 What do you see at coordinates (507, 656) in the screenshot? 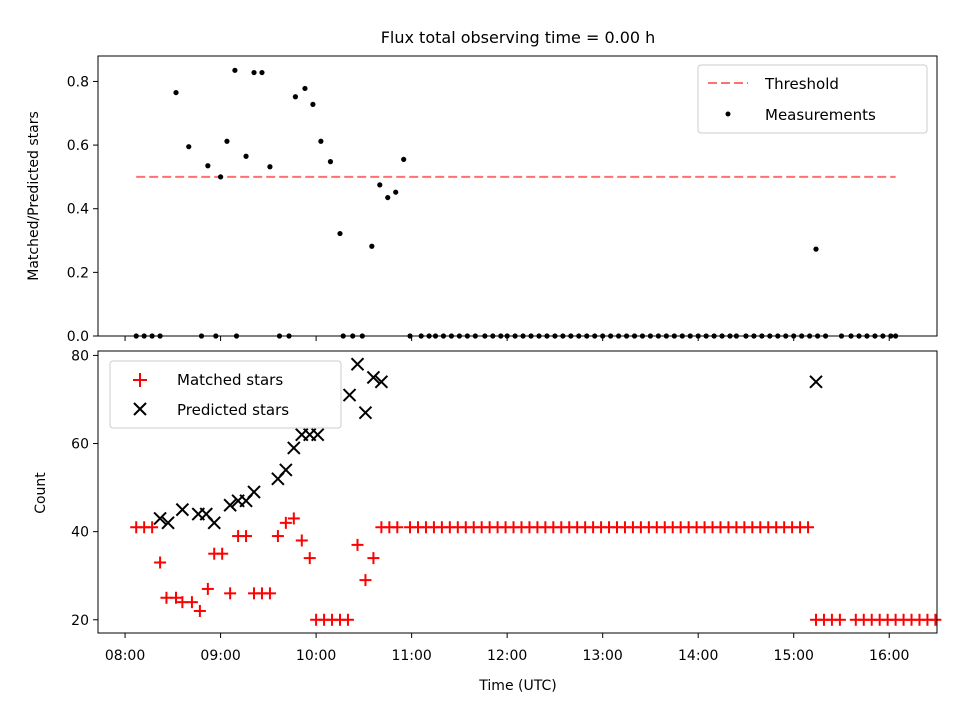
I see `x-tick-label: 12:00` at bounding box center [507, 656].